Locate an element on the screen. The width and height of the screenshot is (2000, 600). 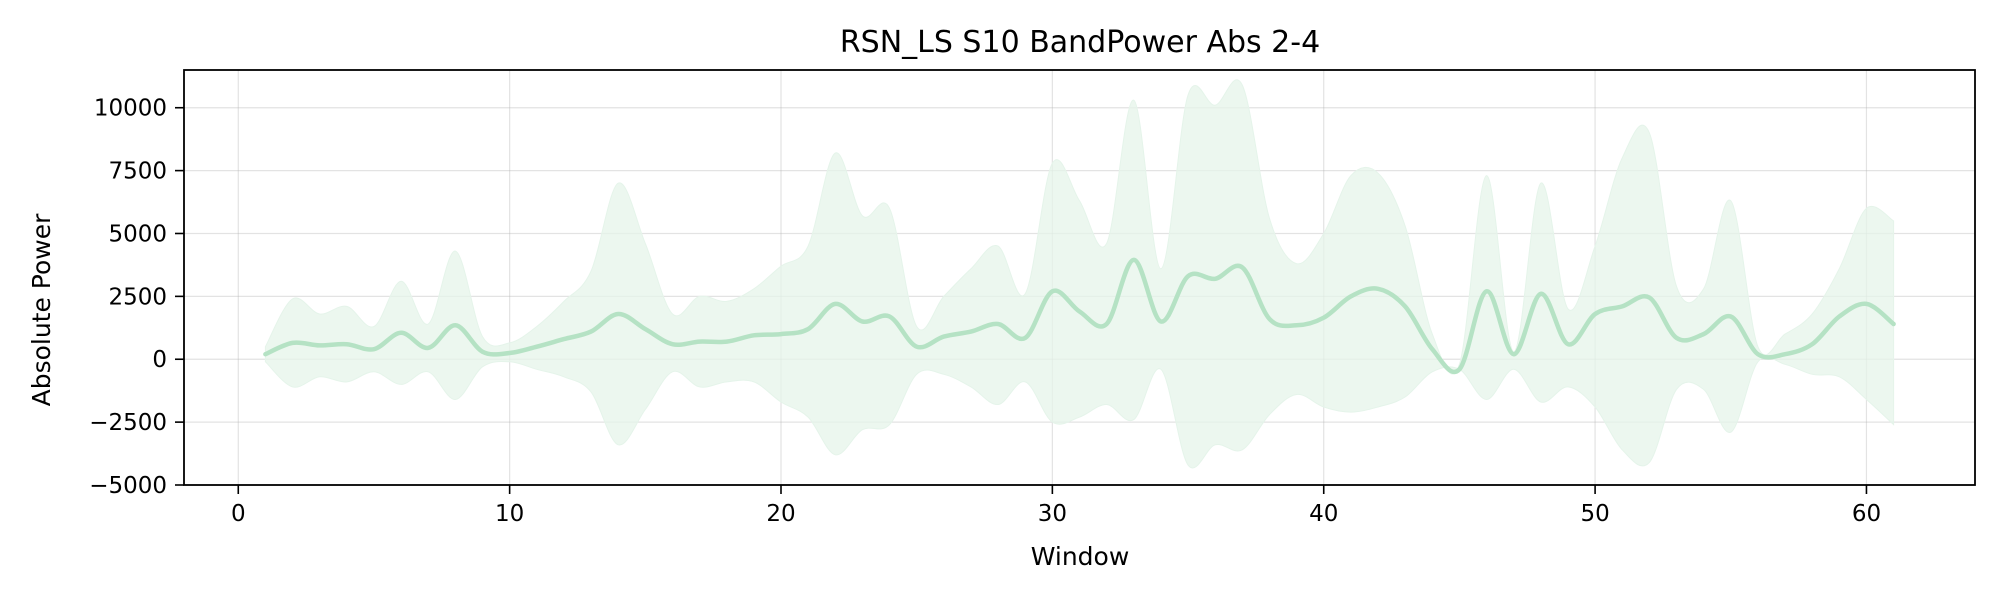
x-tick-label: 20 is located at coordinates (780, 514).